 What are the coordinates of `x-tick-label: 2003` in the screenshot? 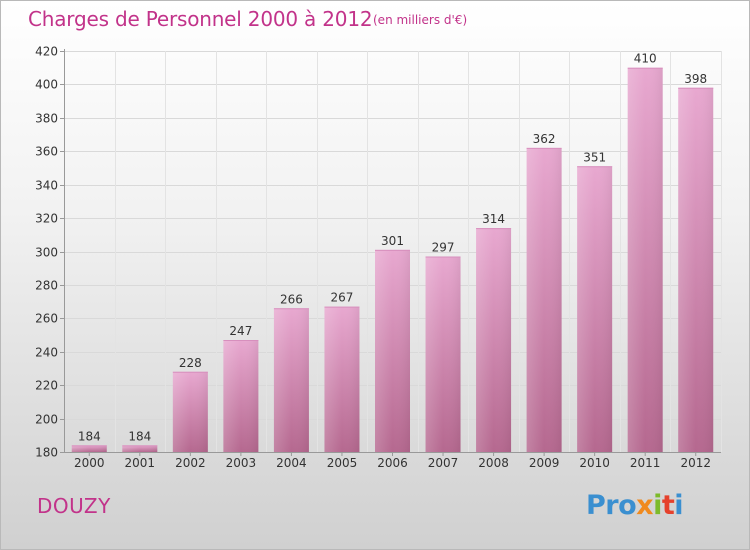 It's located at (241, 463).